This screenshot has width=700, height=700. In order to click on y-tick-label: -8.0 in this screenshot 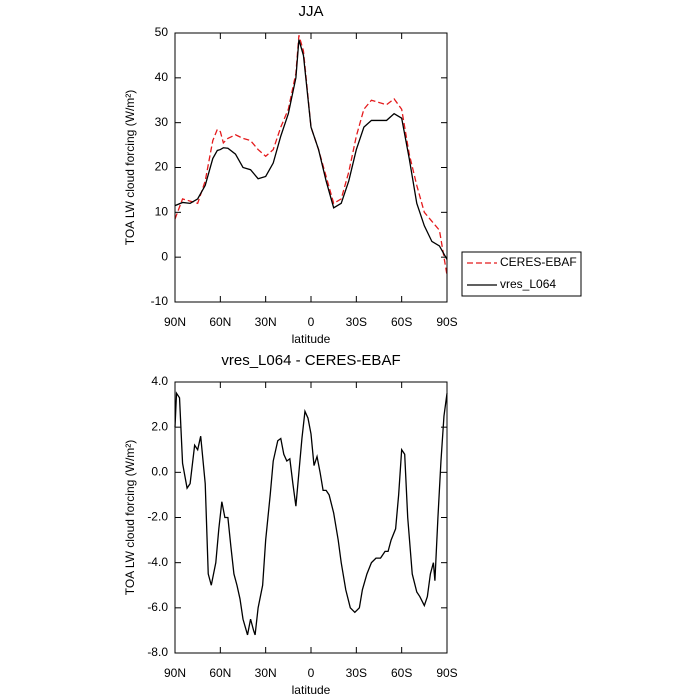, I will do `click(157, 652)`.